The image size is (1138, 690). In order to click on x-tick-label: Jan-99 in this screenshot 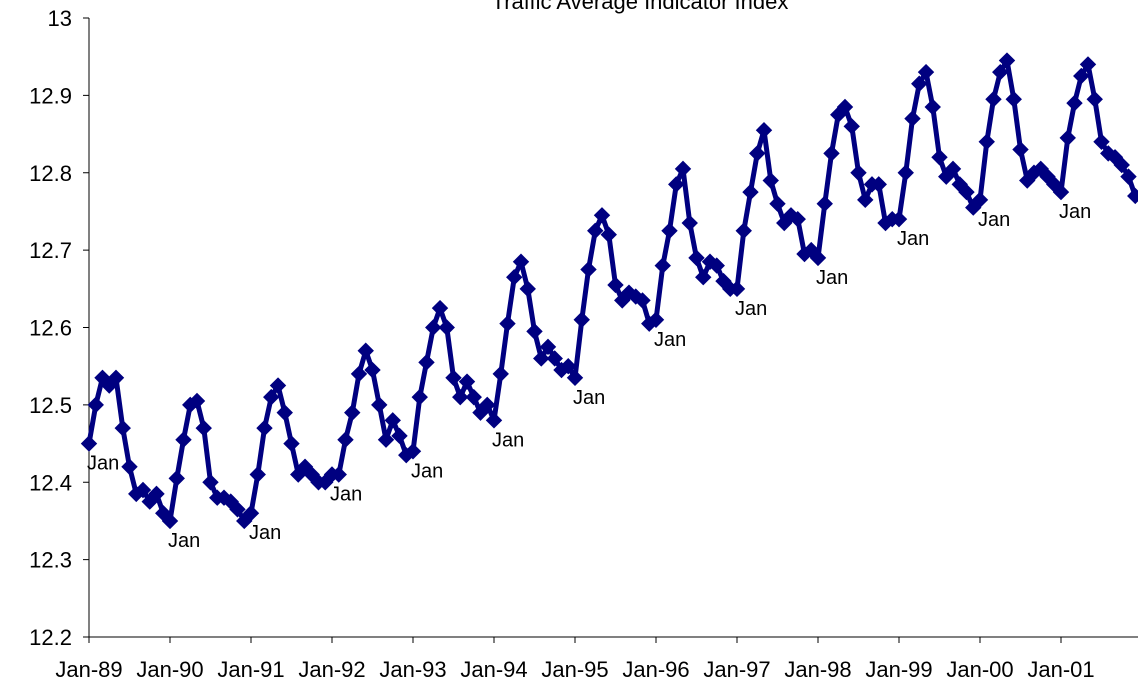, I will do `click(898, 669)`.